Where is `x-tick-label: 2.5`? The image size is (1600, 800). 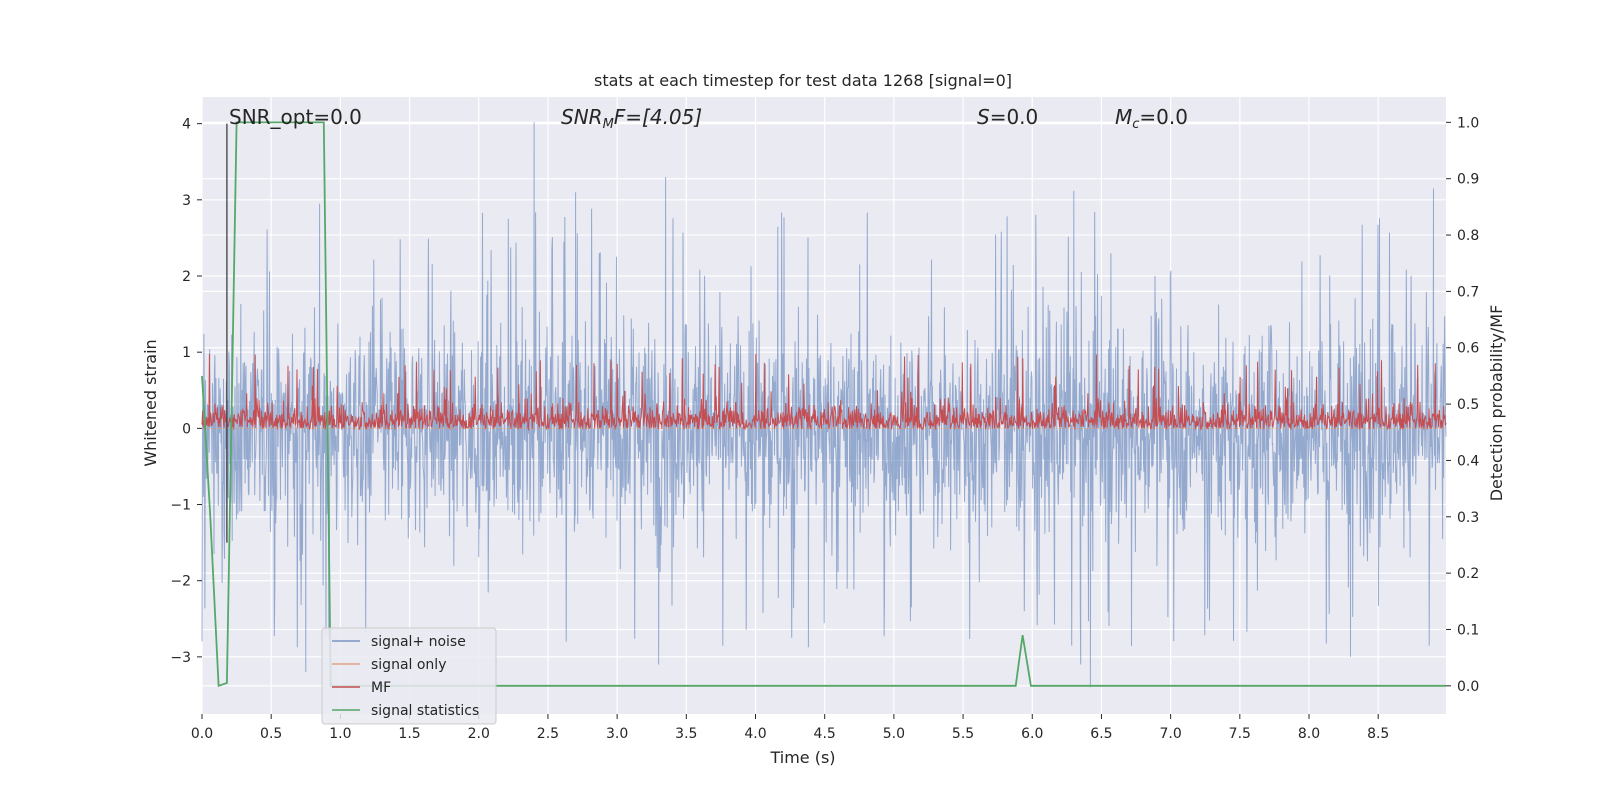 x-tick-label: 2.5 is located at coordinates (548, 734).